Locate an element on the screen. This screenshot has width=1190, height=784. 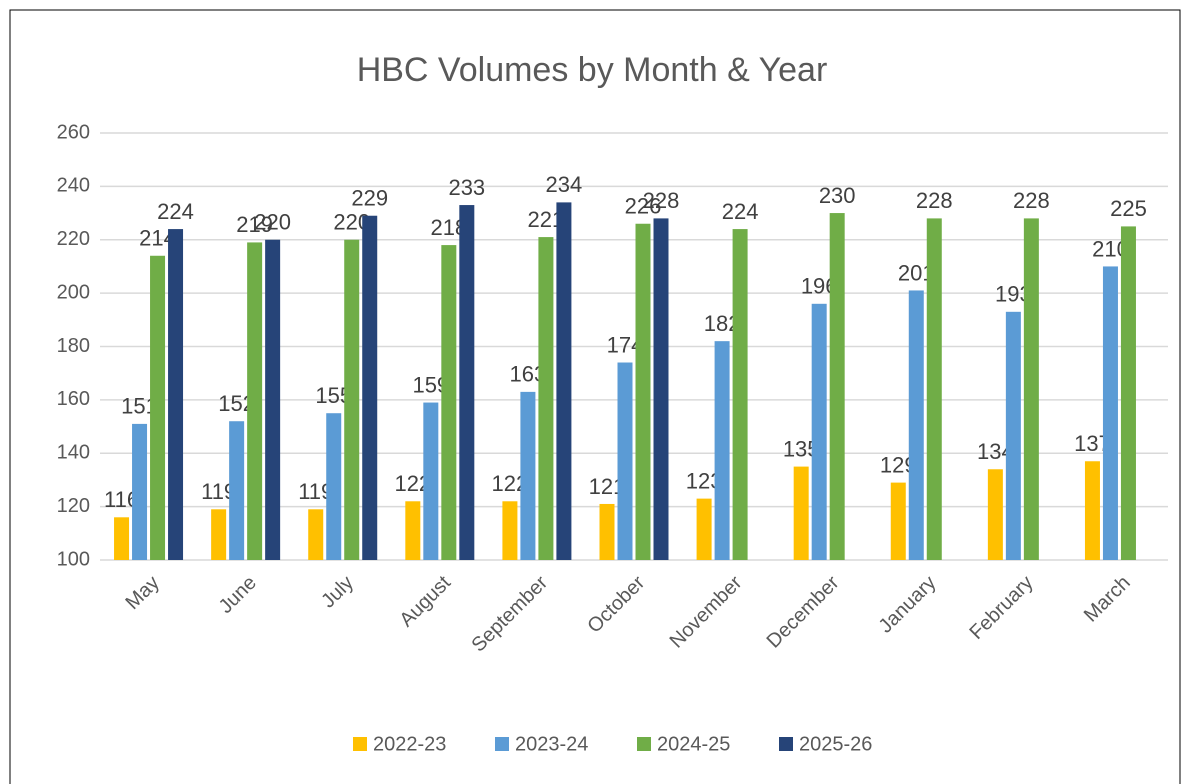
data-label: 219 is located at coordinates (254, 224).